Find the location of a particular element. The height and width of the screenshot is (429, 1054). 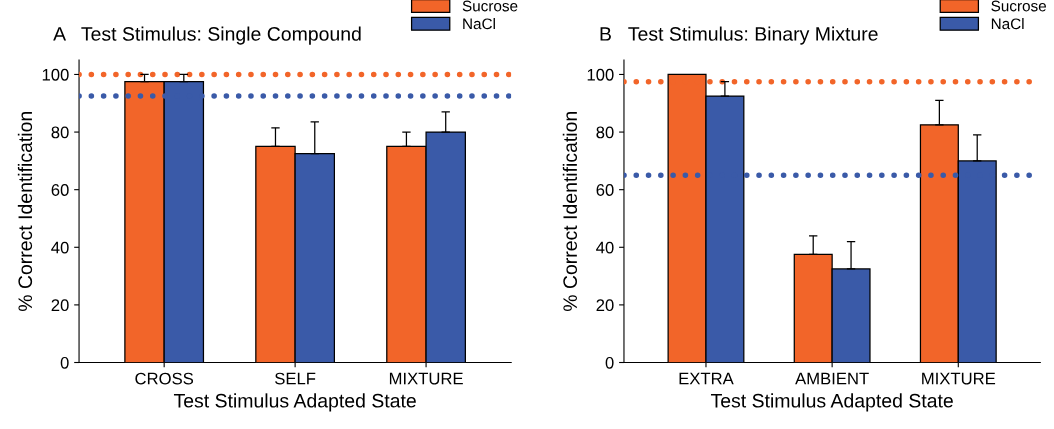

chart-title: B Test Stimulus: Binary Mixture is located at coordinates (739, 35).